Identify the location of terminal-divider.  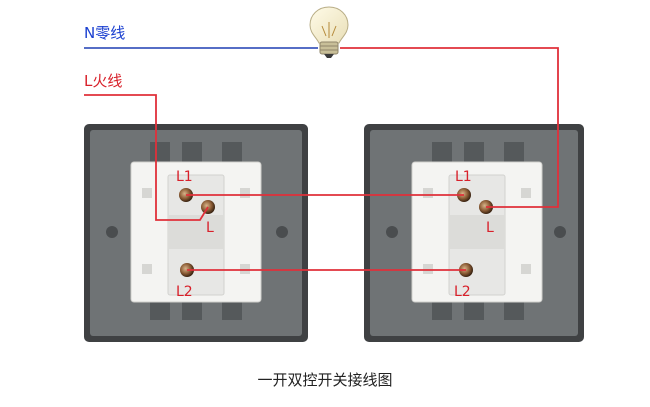
(477, 232).